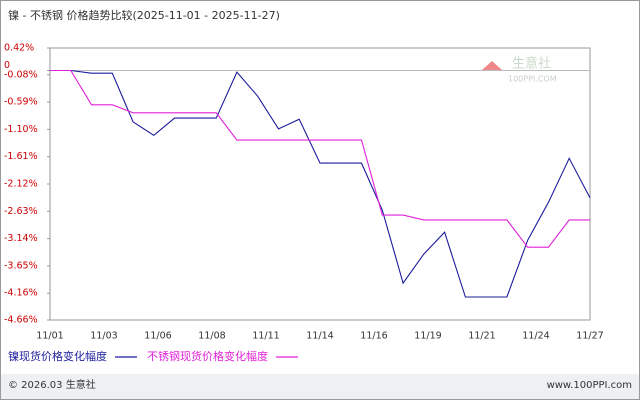 The height and width of the screenshot is (400, 640). What do you see at coordinates (21, 293) in the screenshot?
I see `y-tick-label: -4.16%` at bounding box center [21, 293].